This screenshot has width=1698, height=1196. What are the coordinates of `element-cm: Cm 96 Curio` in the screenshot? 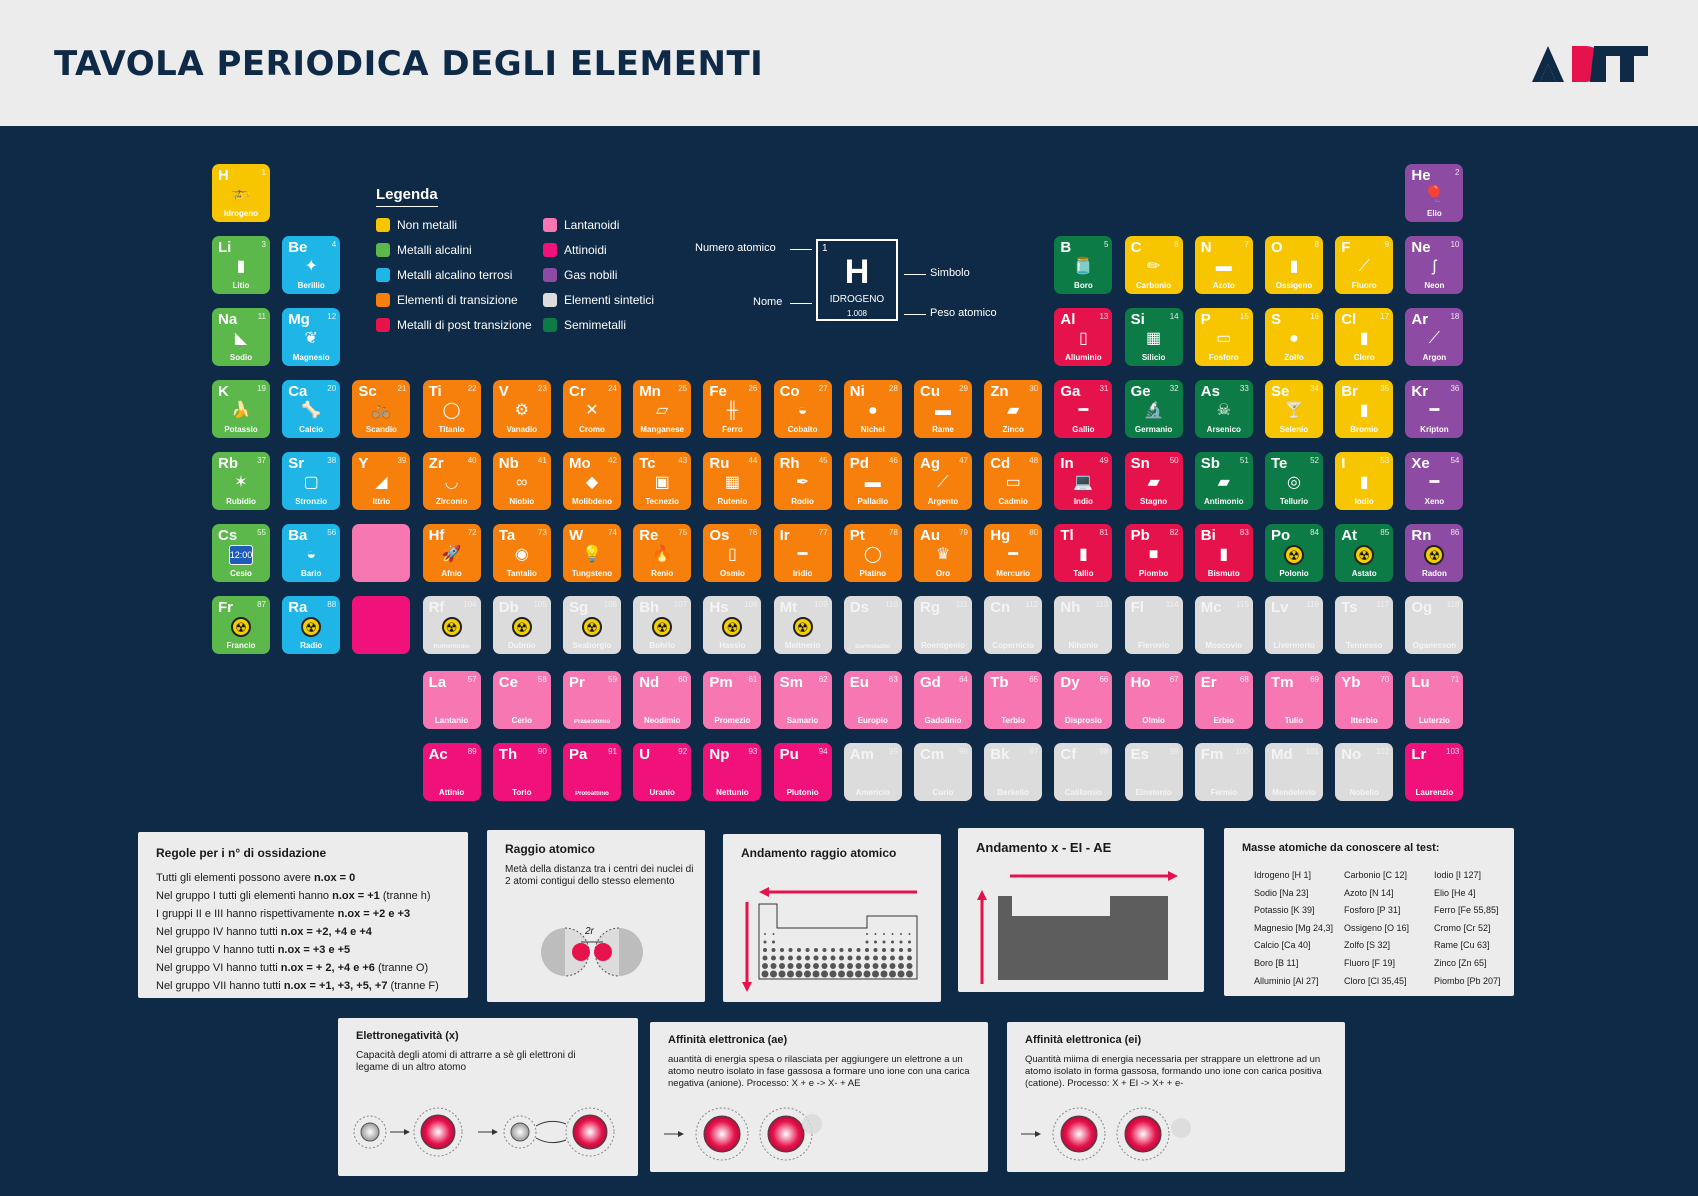 It's located at (943, 772).